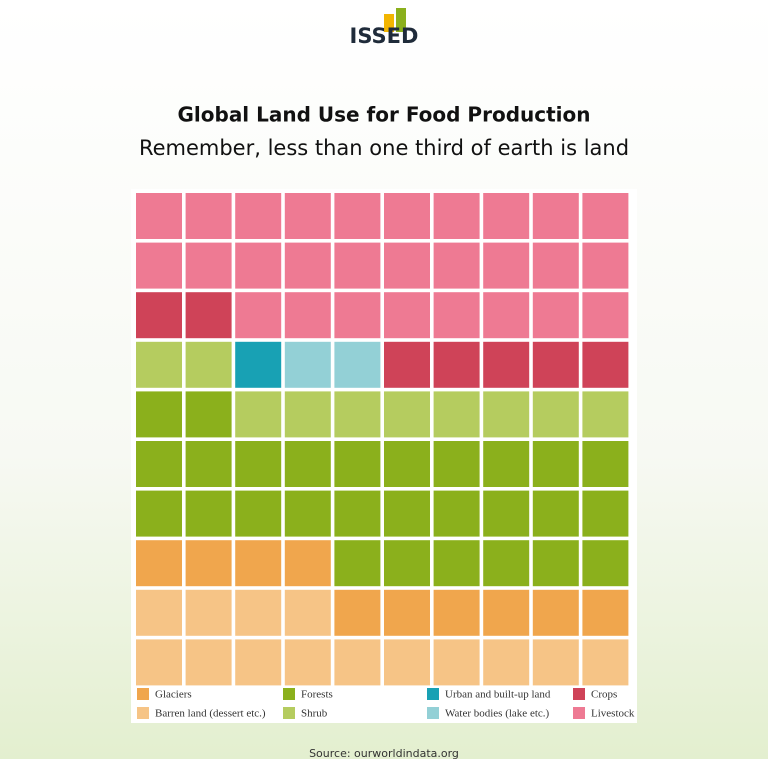 This screenshot has height=763, width=768. What do you see at coordinates (497, 714) in the screenshot?
I see `legend-label: Water bodies (lake etc.)` at bounding box center [497, 714].